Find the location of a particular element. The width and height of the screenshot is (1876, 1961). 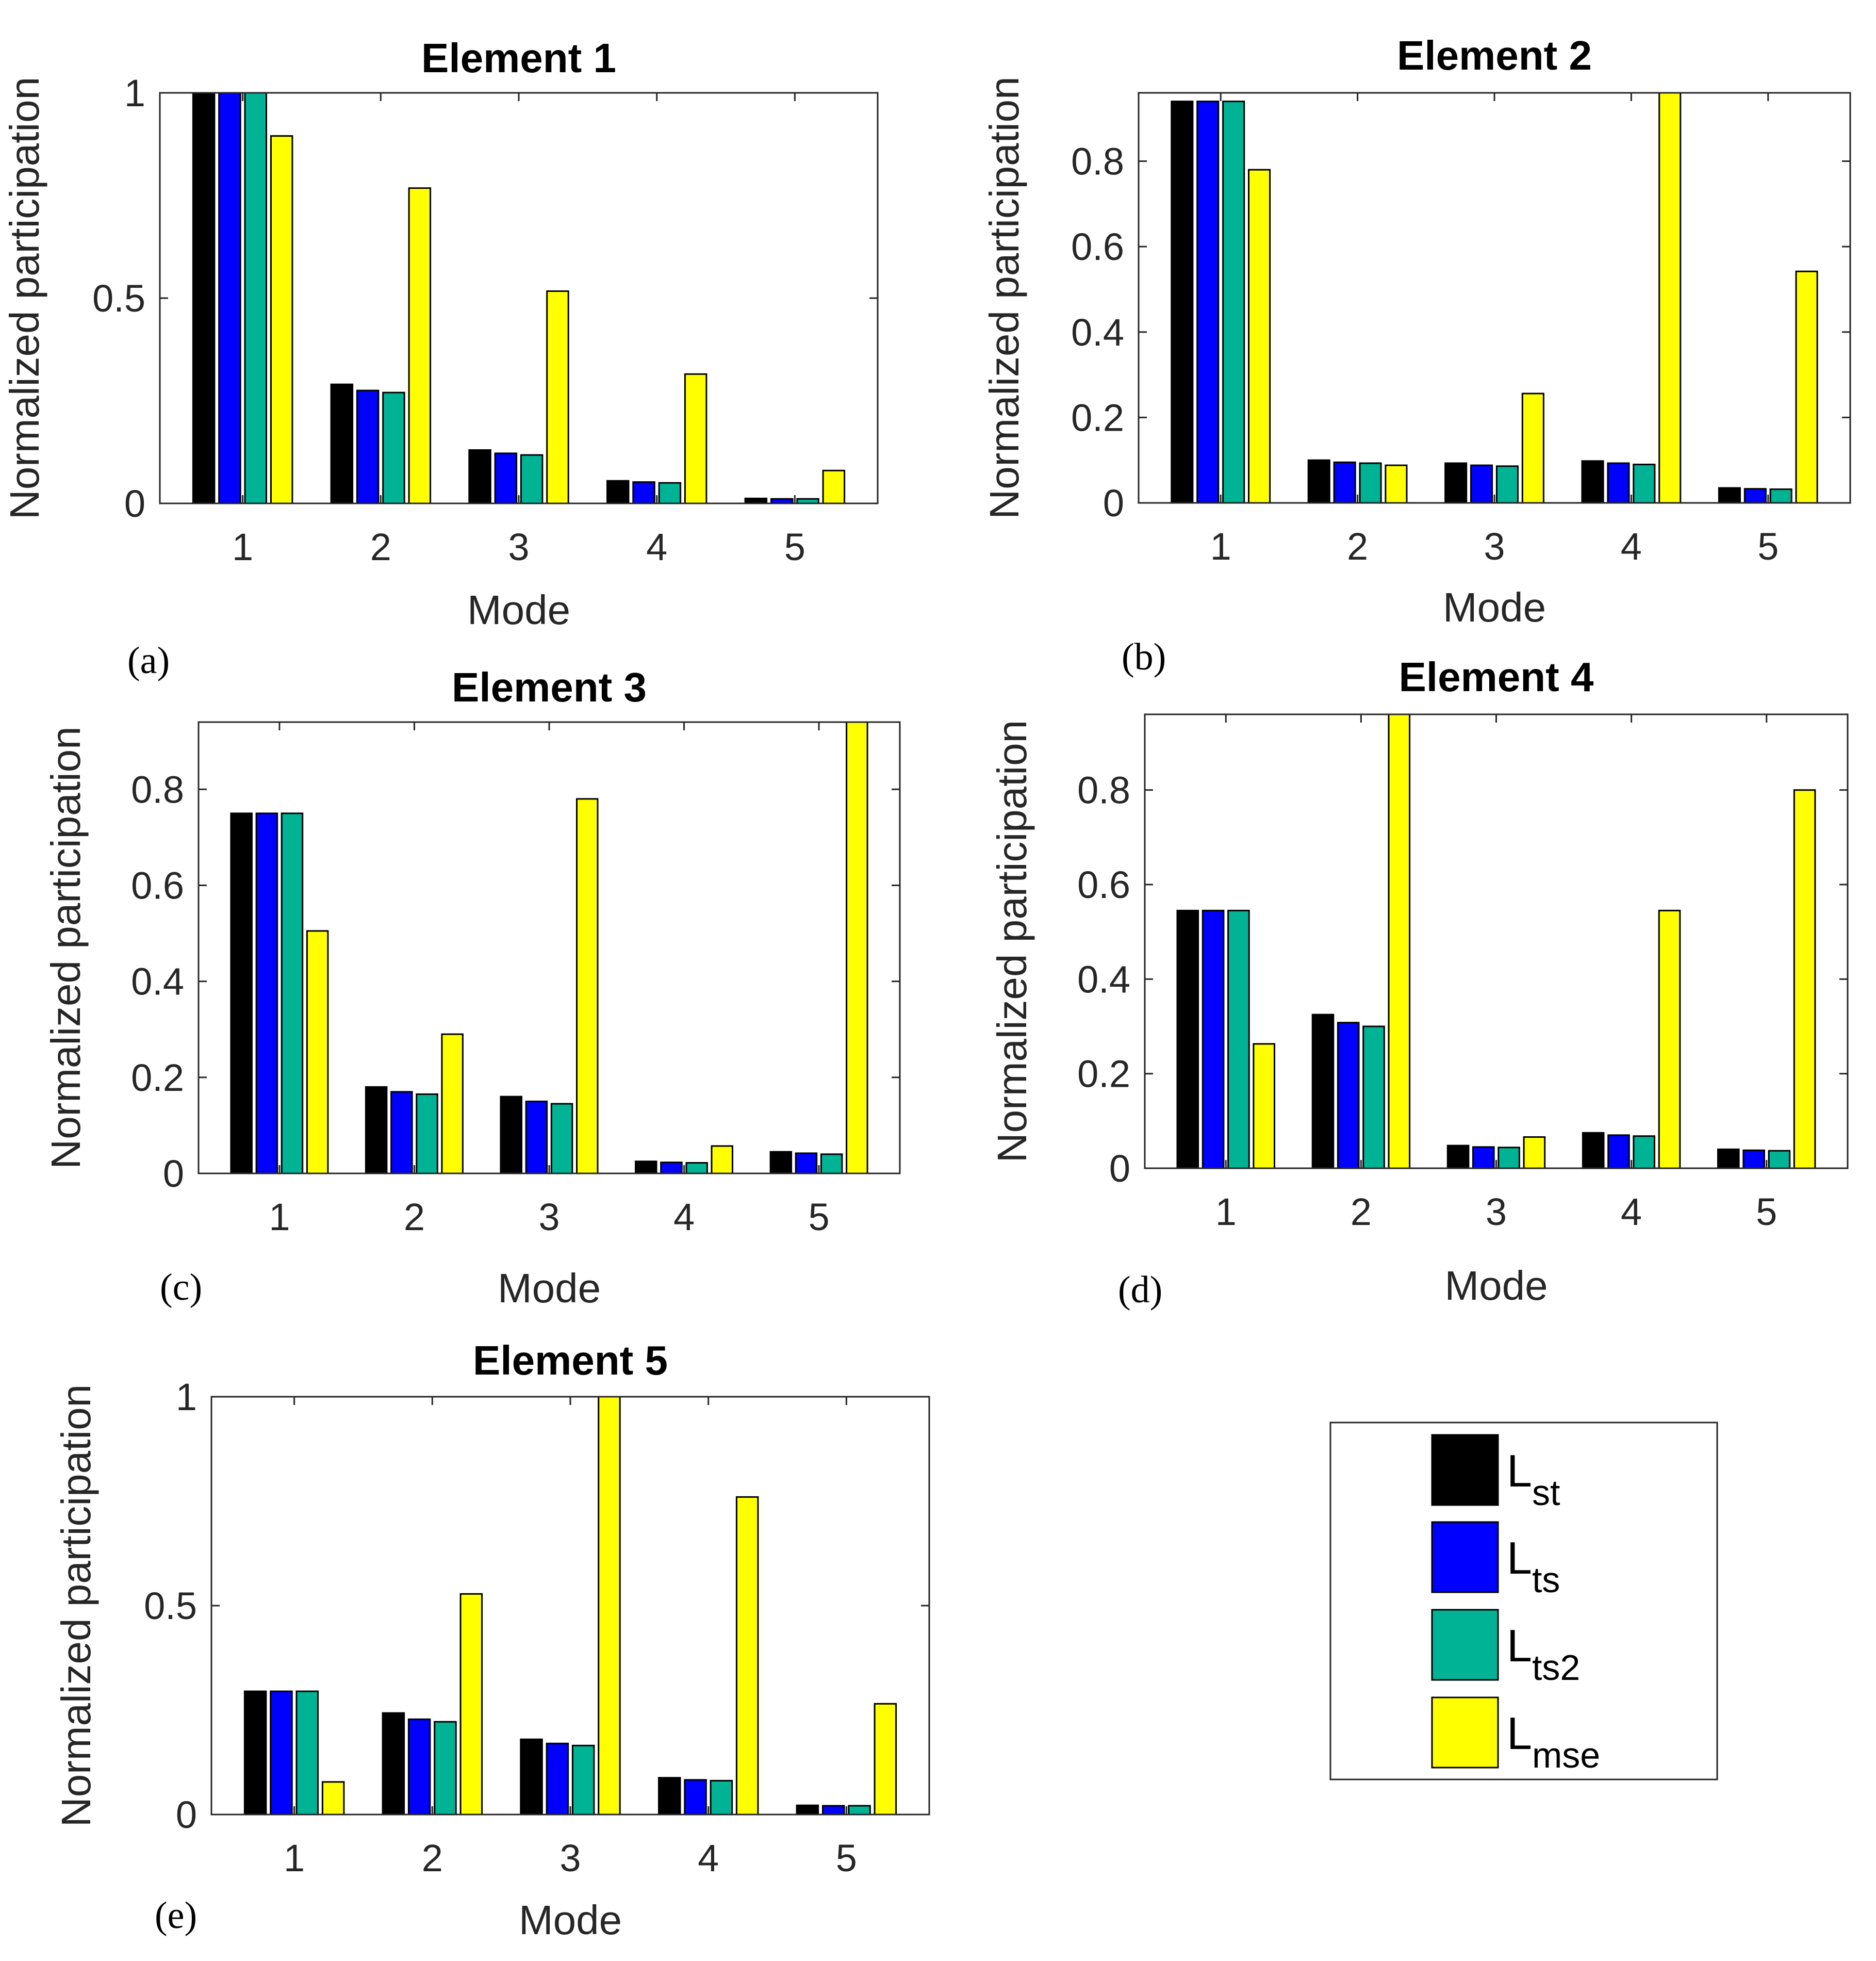

panel-label: (a) is located at coordinates (148, 661).